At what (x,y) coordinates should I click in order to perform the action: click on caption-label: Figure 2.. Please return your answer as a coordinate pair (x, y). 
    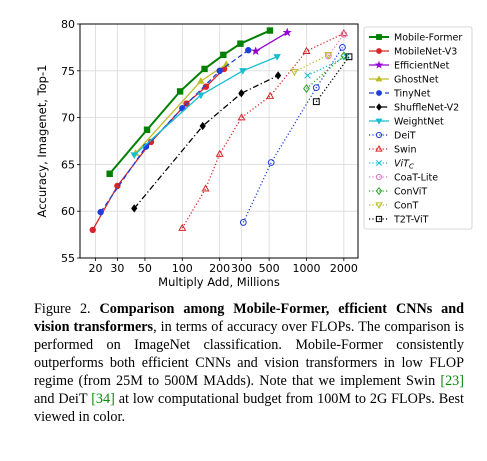
    Looking at the image, I should click on (62, 309).